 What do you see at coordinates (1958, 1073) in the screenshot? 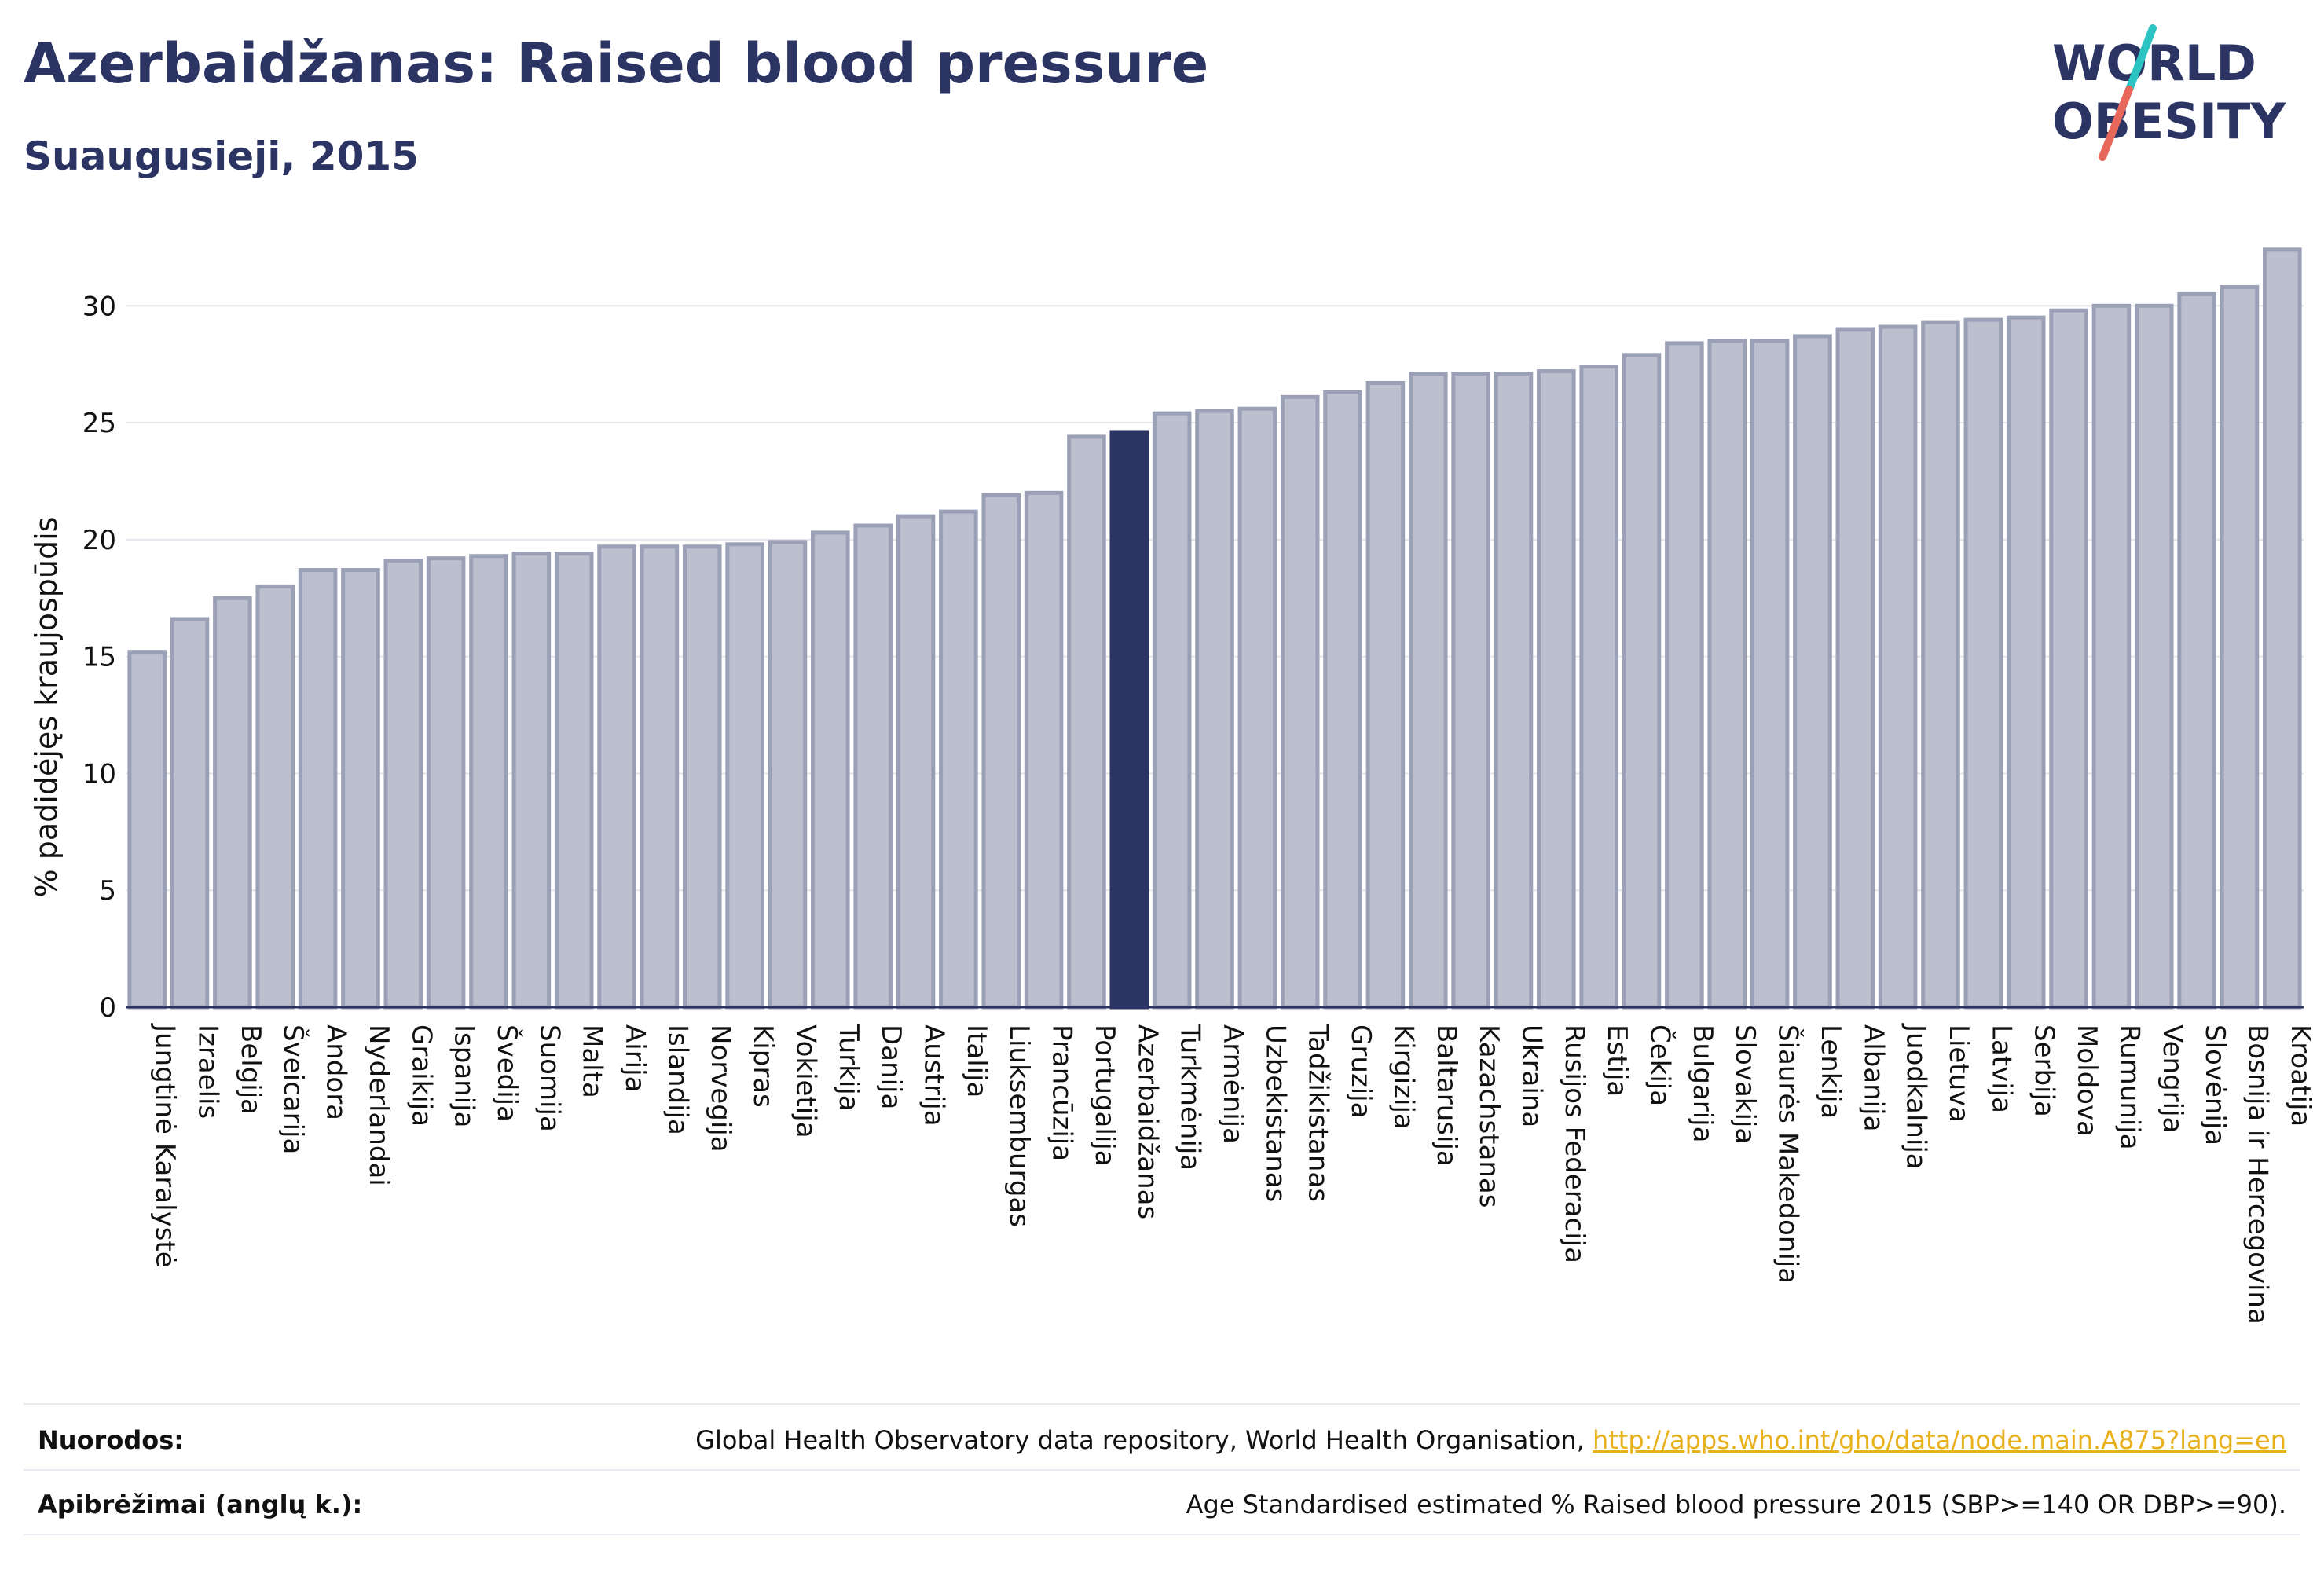
I see `x-tick-label: Lietuva` at bounding box center [1958, 1073].